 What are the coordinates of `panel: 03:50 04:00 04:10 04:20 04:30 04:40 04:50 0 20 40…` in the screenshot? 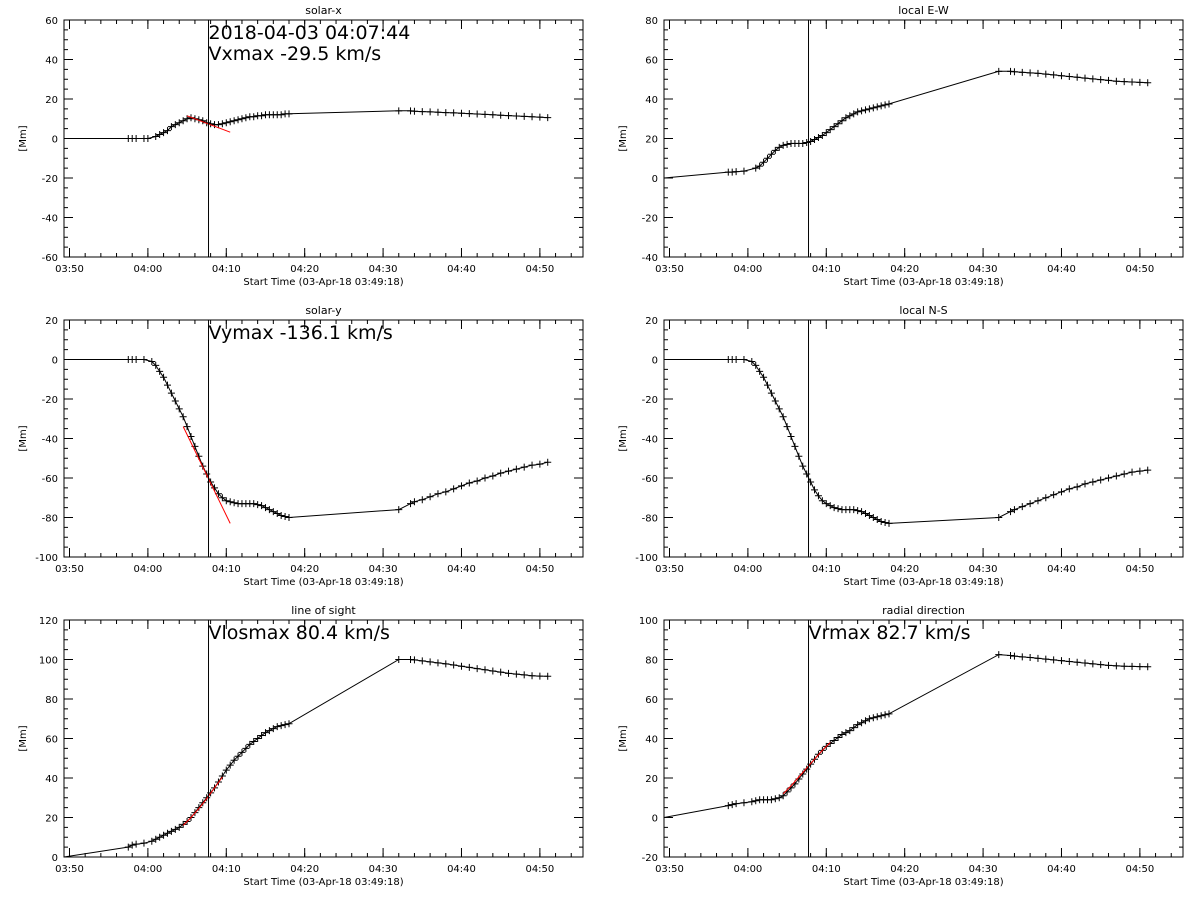 It's located at (301, 746).